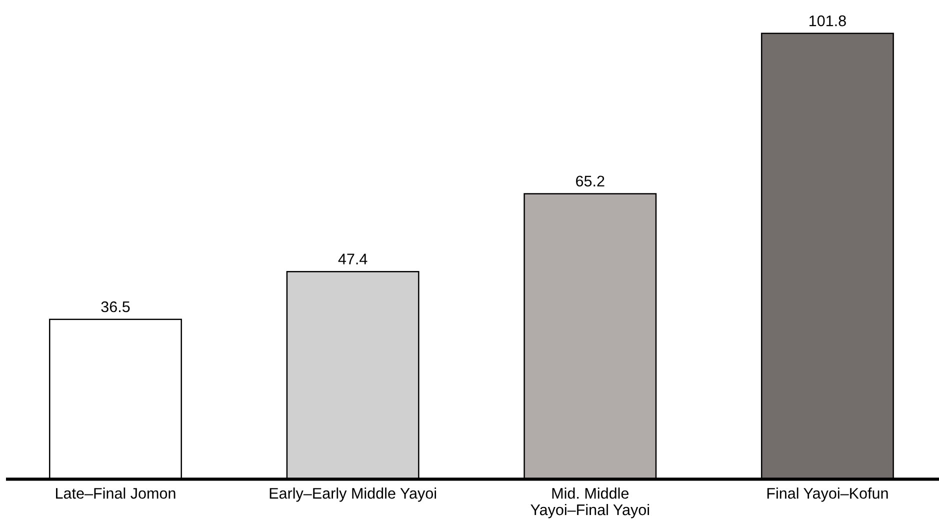 The width and height of the screenshot is (939, 522). What do you see at coordinates (828, 20) in the screenshot?
I see `data-label: 101.8` at bounding box center [828, 20].